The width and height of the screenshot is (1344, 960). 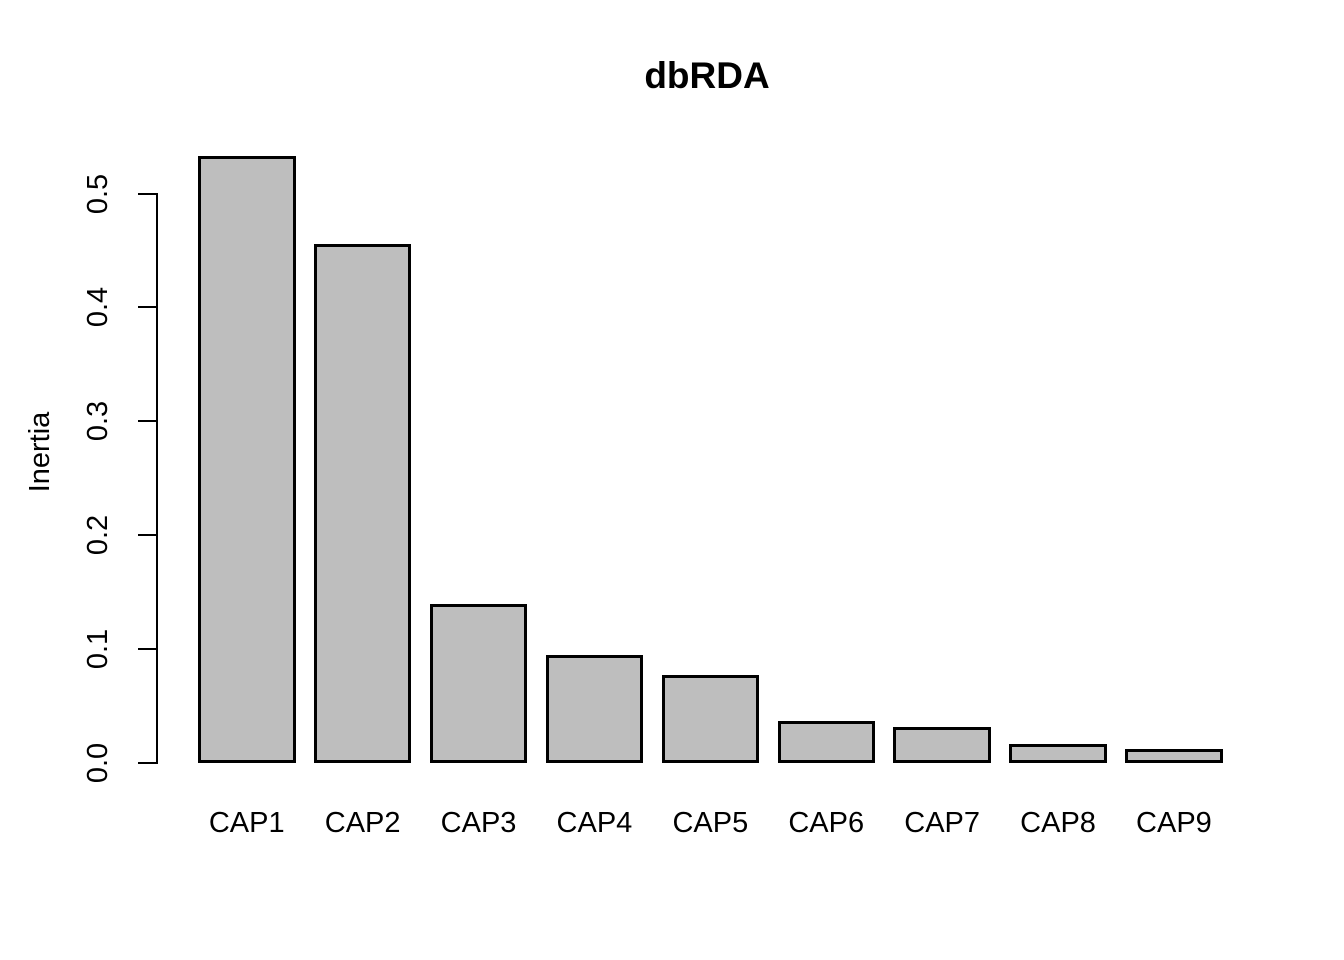 What do you see at coordinates (246, 823) in the screenshot?
I see `x-axis-label-cap1: CAP1` at bounding box center [246, 823].